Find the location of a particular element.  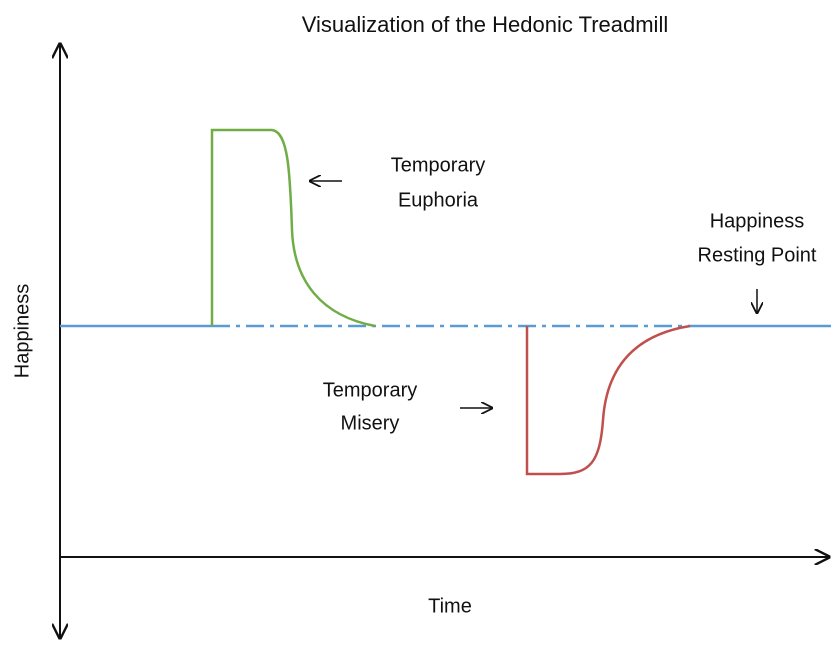

x-axis-label: Time is located at coordinates (450, 606).